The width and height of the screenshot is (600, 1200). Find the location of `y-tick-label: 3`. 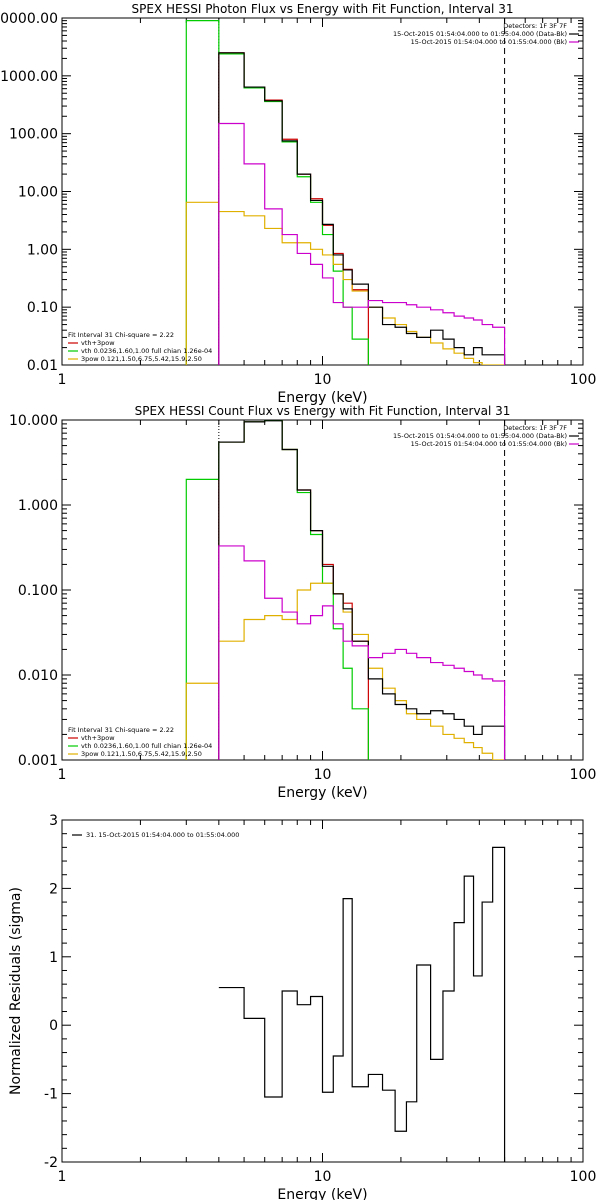

y-tick-label: 3 is located at coordinates (53, 821).